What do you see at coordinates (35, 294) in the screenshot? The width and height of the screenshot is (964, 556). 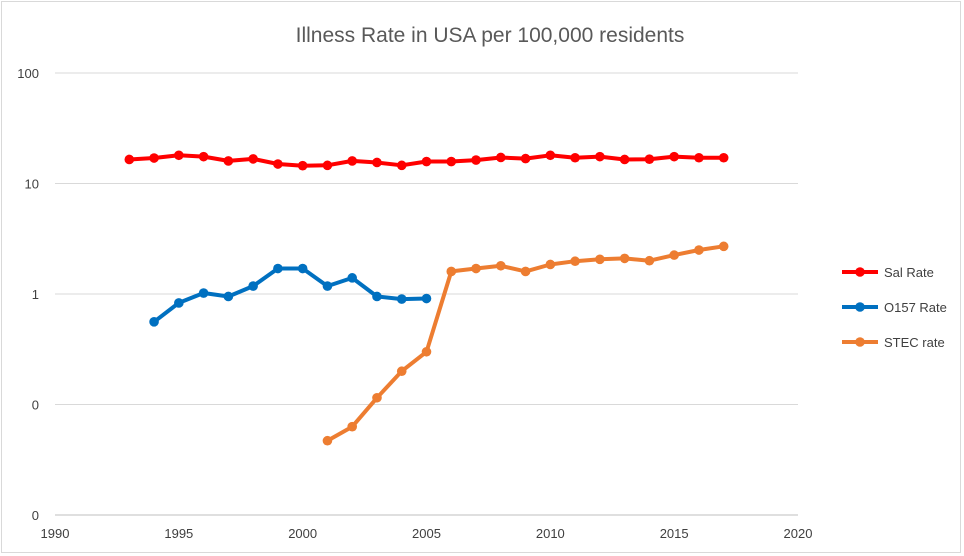 I see `y-tick-label: 1` at bounding box center [35, 294].